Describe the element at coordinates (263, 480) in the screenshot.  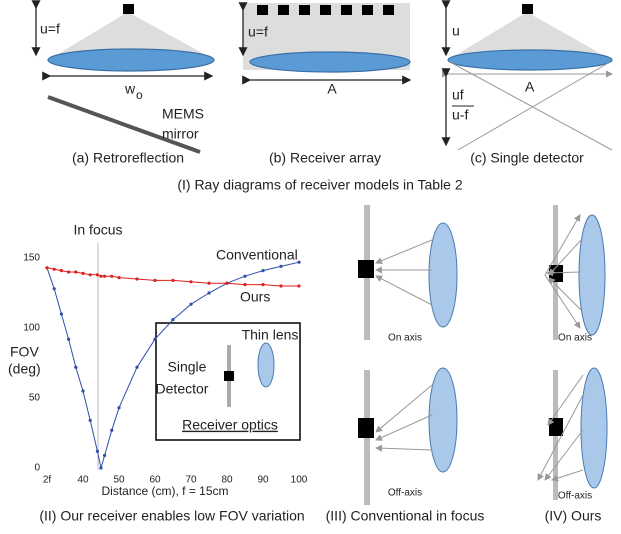
I see `x-tick-label: 90` at that location.